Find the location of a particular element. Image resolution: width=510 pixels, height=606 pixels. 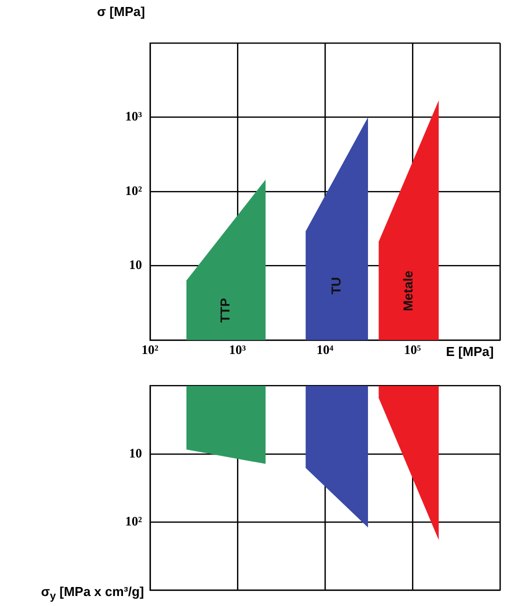

y-tick-label: 10³ is located at coordinates (133, 116).